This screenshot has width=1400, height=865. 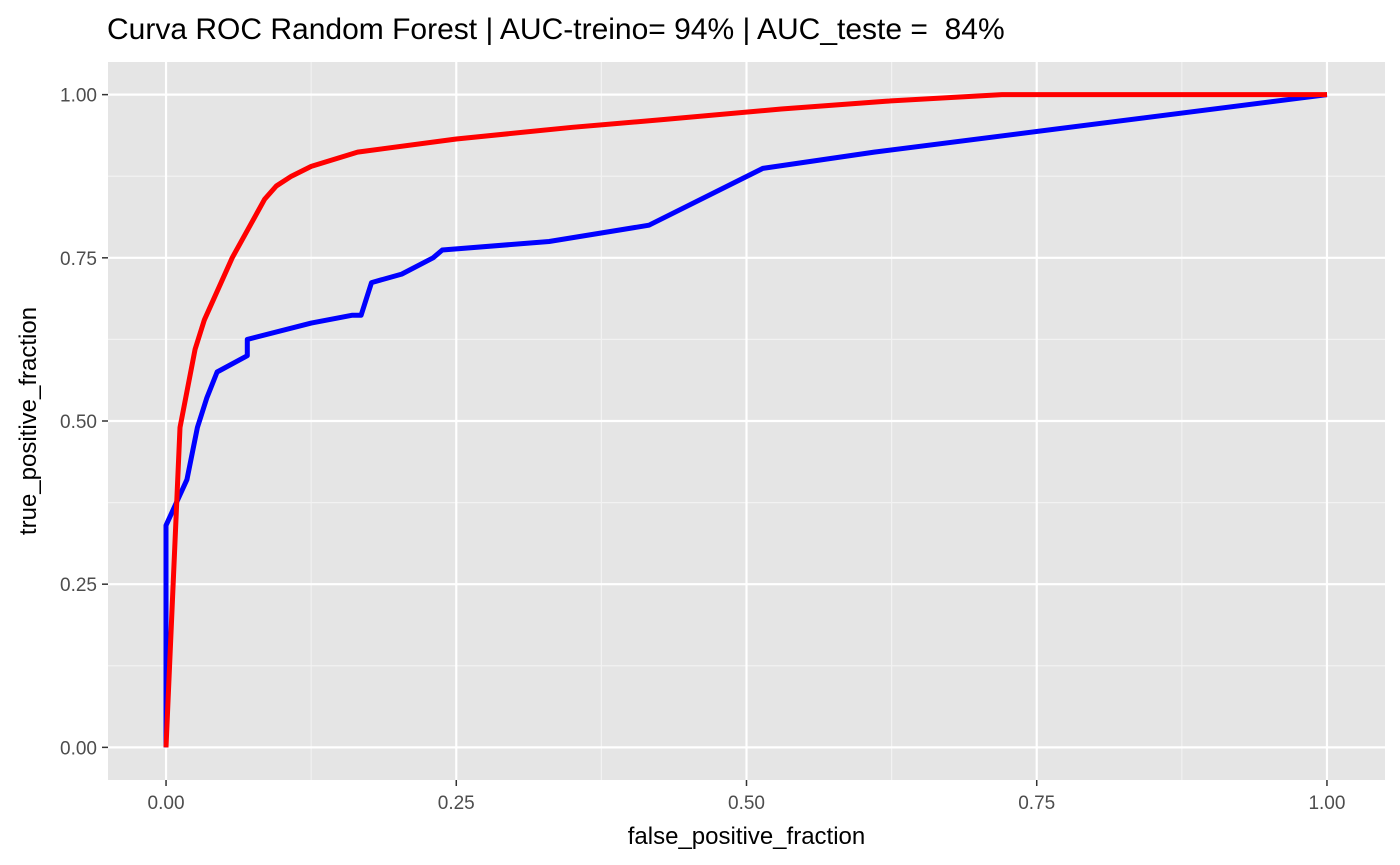 I want to click on y-tick-label: 0.00, so click(x=78, y=748).